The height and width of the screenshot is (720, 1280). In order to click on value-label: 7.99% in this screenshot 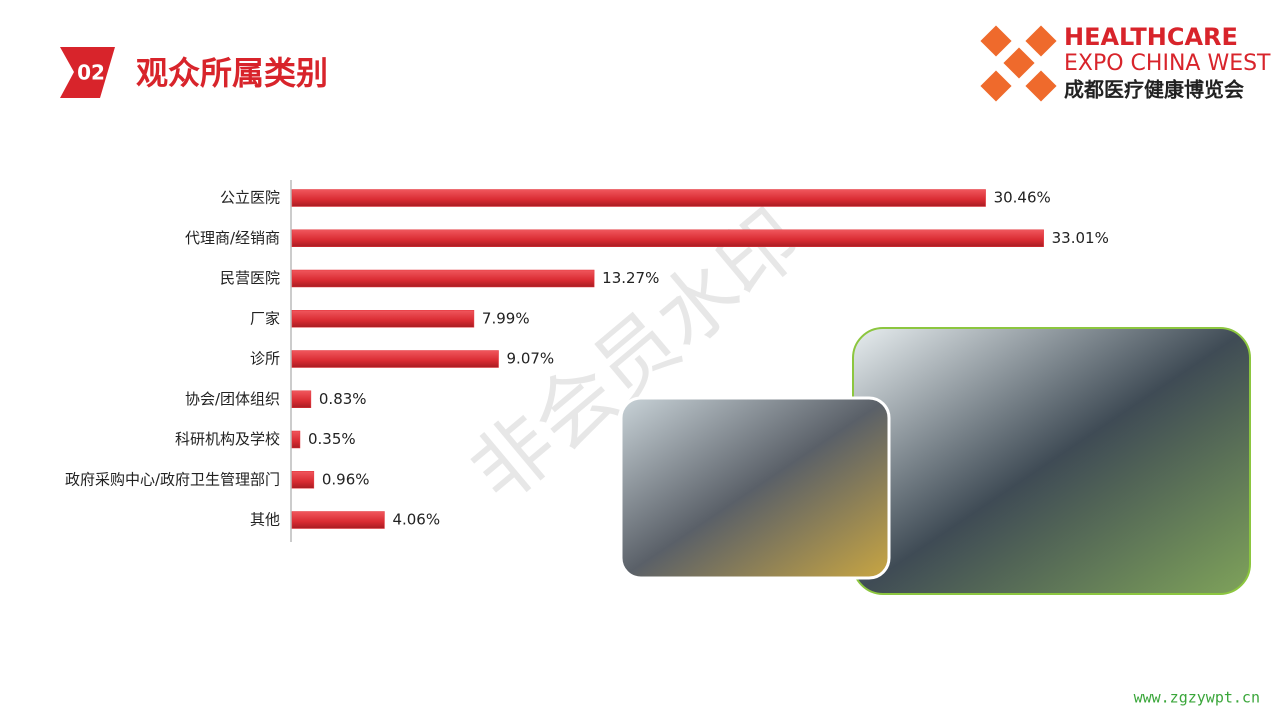, I will do `click(506, 318)`.